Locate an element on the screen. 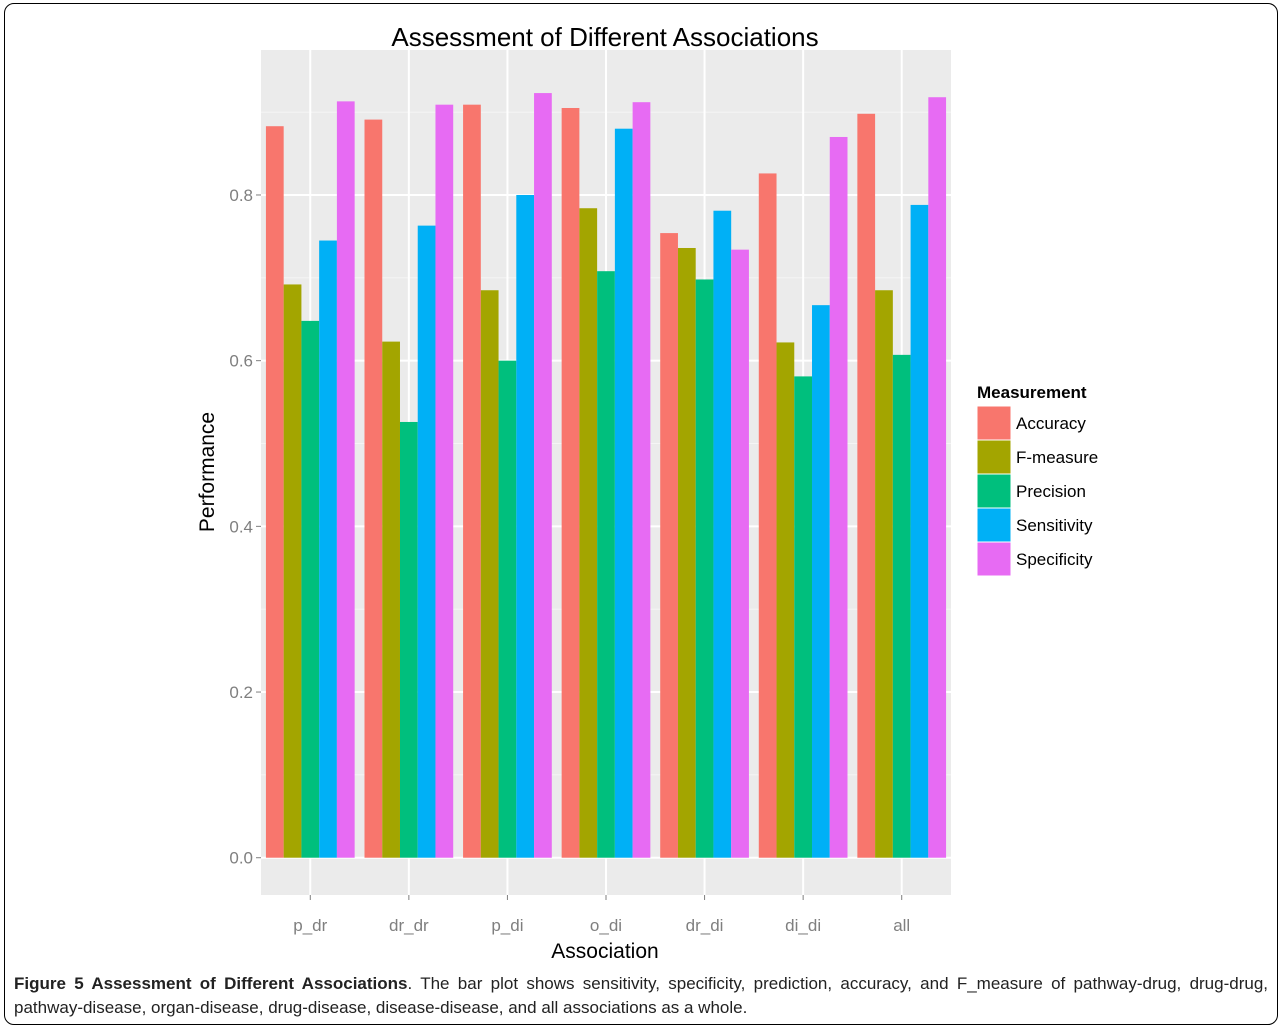  legend-label: F-measure is located at coordinates (1057, 457).